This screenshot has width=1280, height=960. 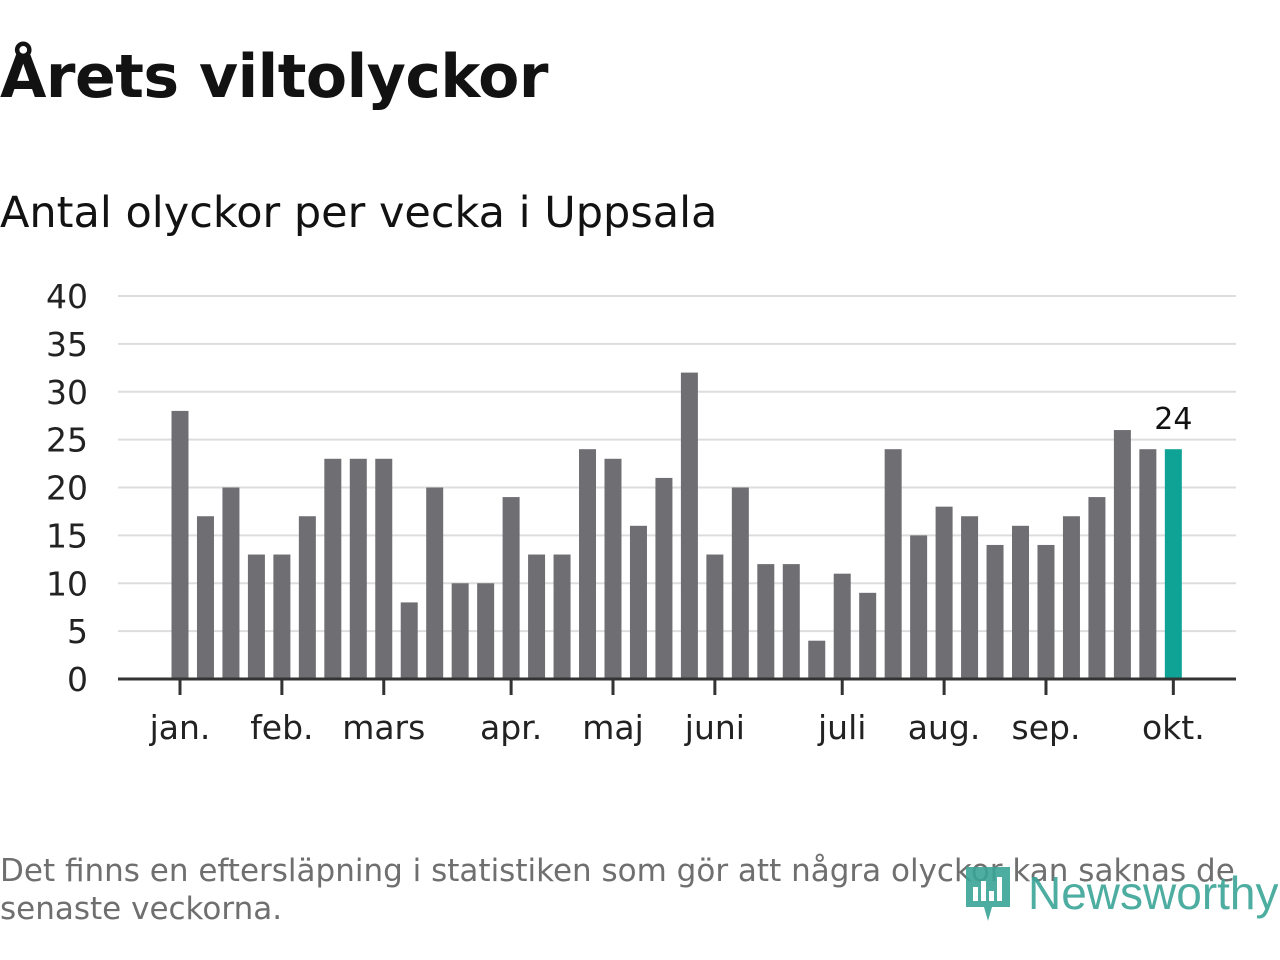 What do you see at coordinates (841, 727) in the screenshot?
I see `x-tick-label: juli` at bounding box center [841, 727].